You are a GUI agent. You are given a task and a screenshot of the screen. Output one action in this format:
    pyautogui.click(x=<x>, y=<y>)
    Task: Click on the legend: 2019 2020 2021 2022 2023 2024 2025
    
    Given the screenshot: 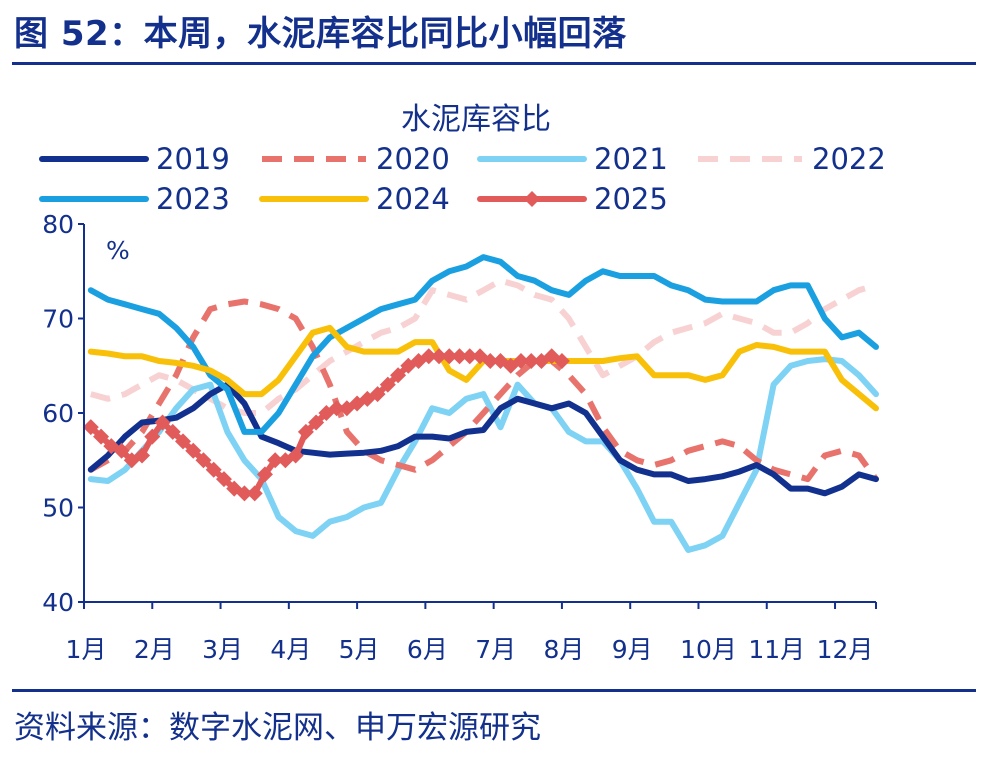 What is the action you would take?
    pyautogui.click(x=462, y=179)
    